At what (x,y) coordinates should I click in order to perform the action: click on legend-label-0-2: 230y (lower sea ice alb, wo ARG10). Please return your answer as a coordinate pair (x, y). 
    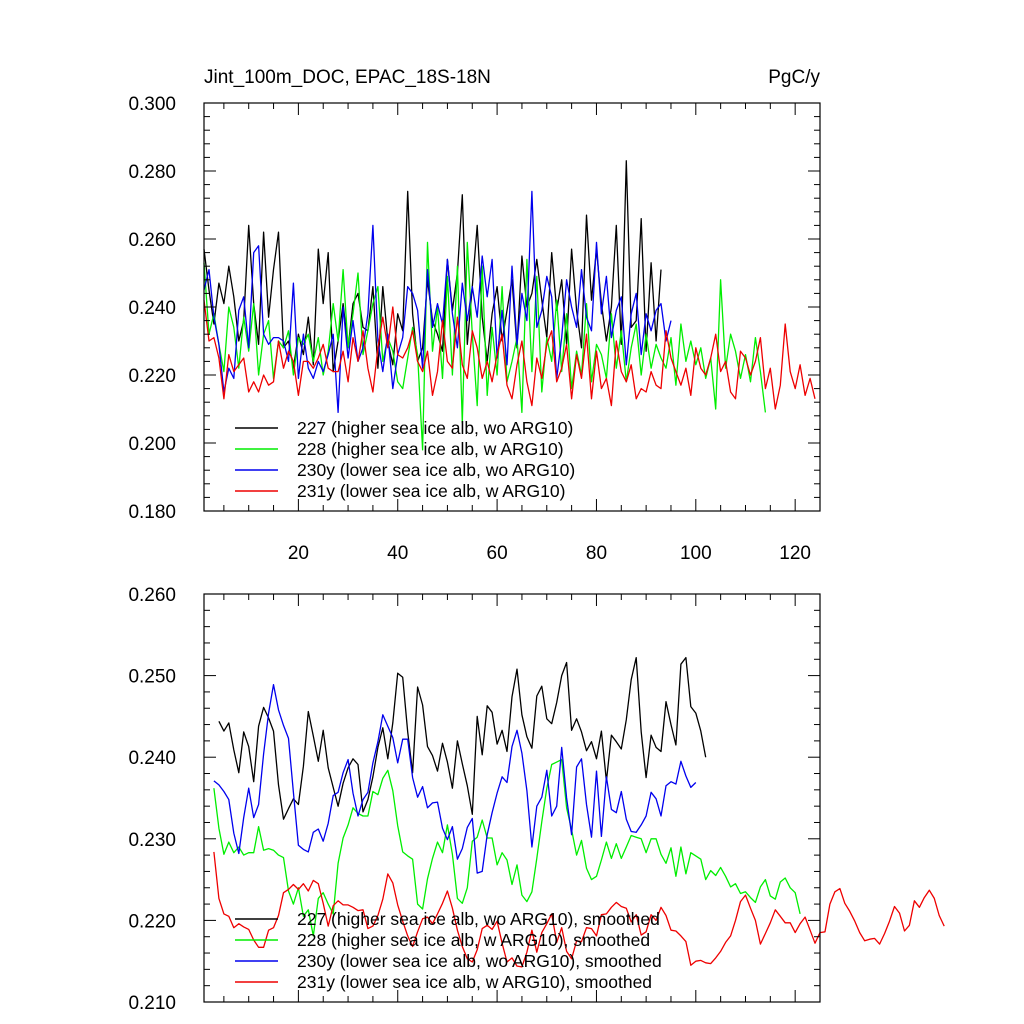
    Looking at the image, I should click on (436, 470).